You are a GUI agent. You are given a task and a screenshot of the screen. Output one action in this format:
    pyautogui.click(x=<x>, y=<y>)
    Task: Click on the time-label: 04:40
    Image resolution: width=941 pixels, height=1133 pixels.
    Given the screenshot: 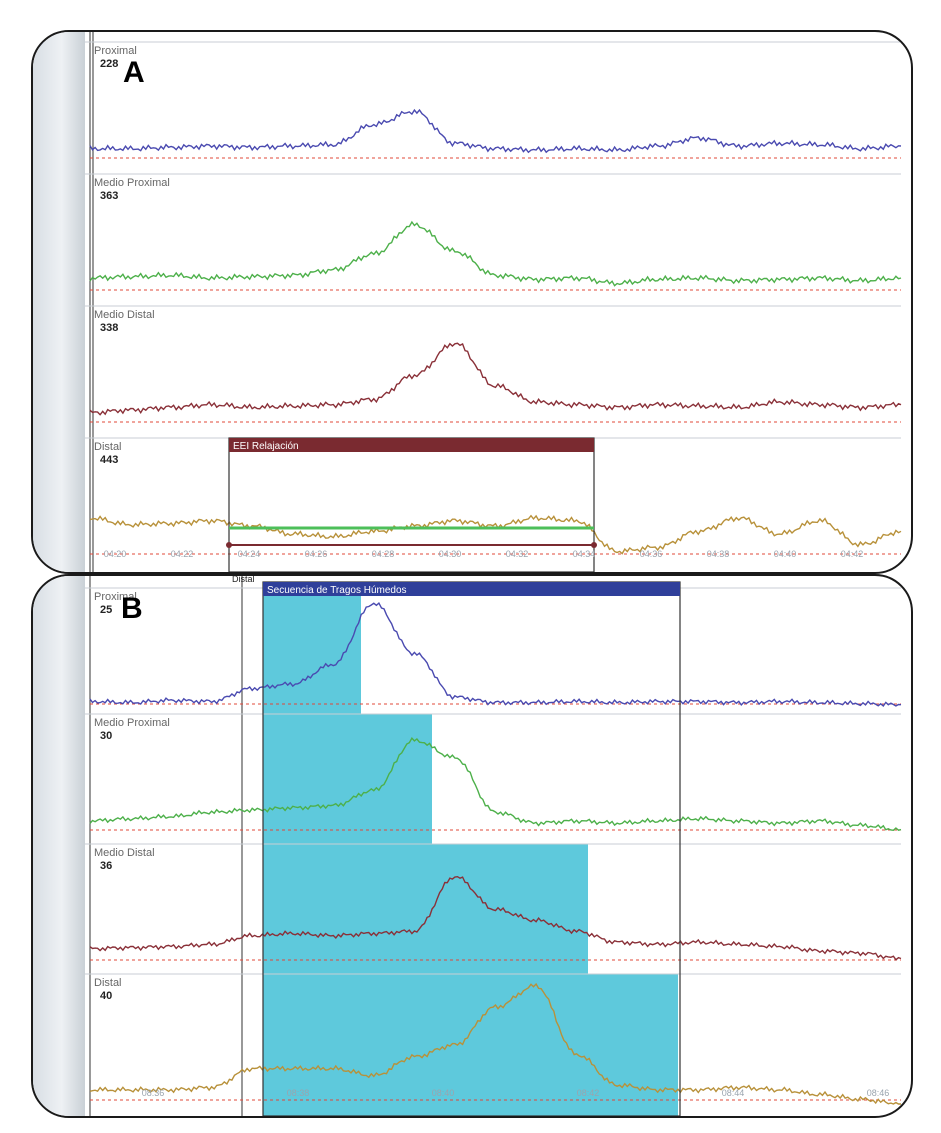 What is the action you would take?
    pyautogui.click(x=785, y=554)
    